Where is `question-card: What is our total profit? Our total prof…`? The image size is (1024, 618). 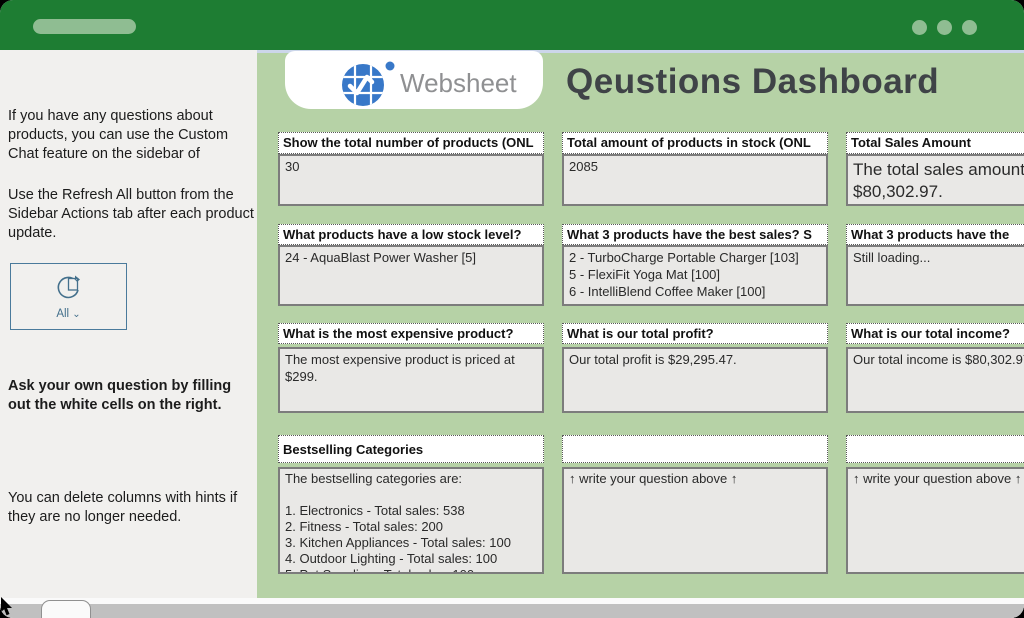
question-card: What is our total profit? Our total prof… is located at coordinates (695, 368).